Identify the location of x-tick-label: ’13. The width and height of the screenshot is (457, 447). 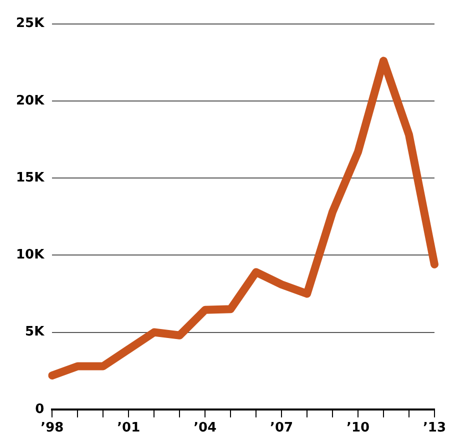
(434, 428).